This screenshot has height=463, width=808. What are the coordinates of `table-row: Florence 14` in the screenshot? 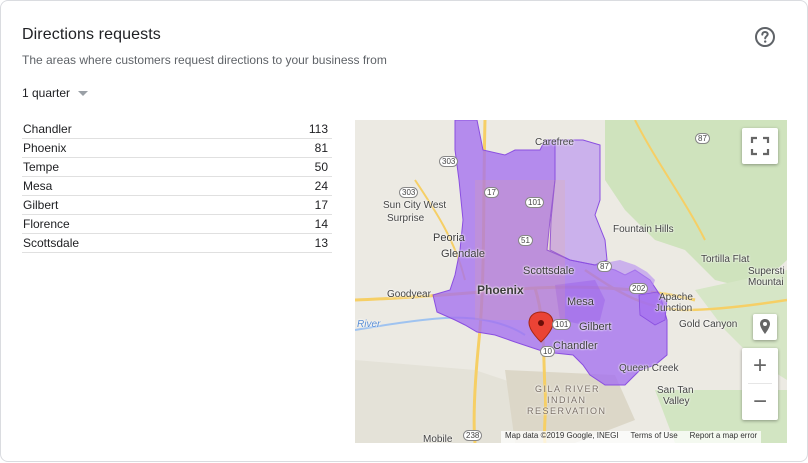 It's located at (177, 224).